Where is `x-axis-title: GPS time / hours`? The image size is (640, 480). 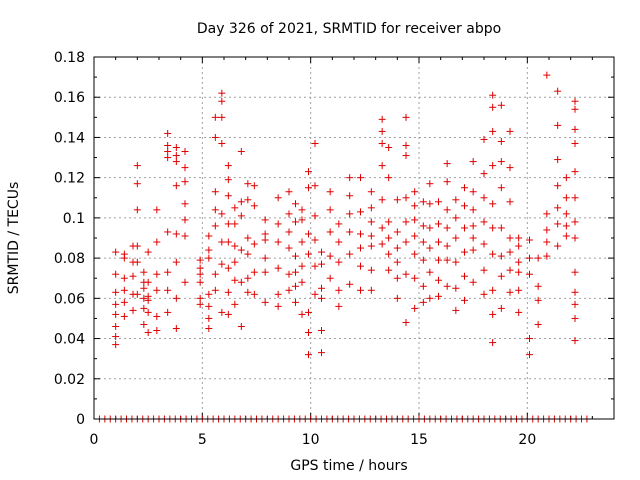
x-axis-title: GPS time / hours is located at coordinates (348, 466).